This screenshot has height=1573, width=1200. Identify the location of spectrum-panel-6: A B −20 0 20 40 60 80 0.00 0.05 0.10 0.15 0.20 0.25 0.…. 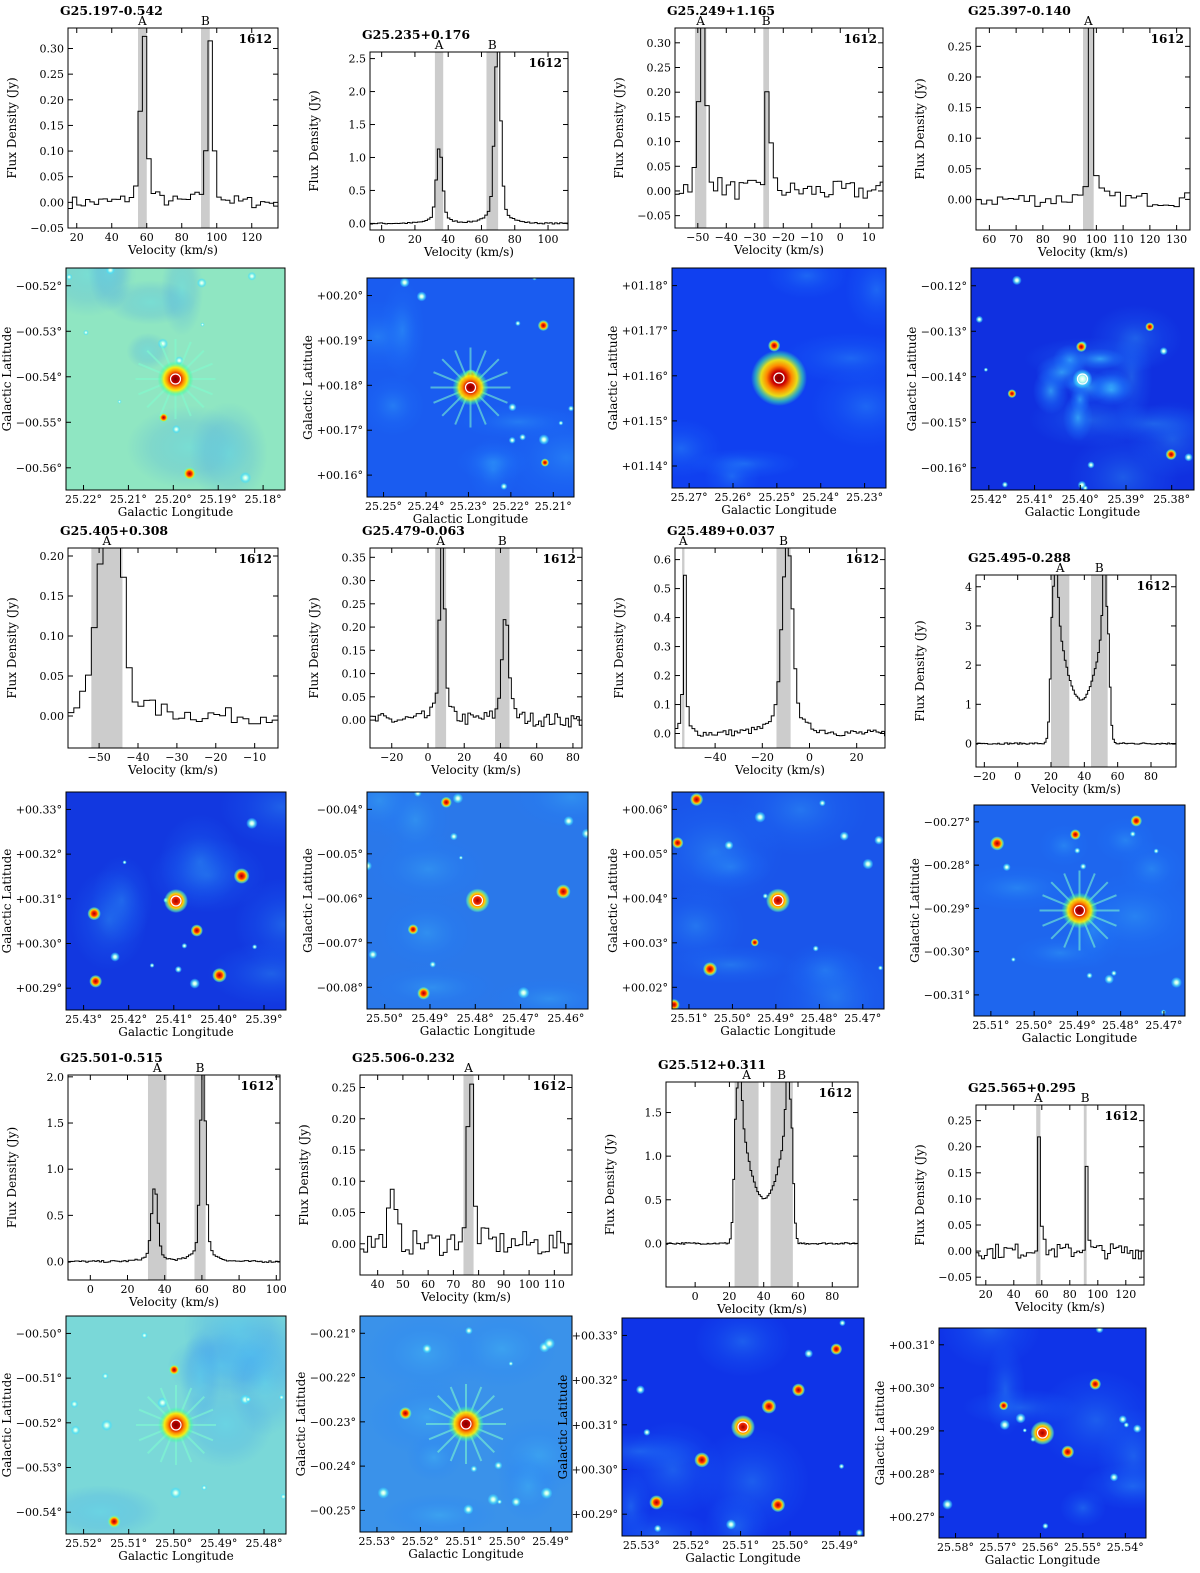
(445, 650).